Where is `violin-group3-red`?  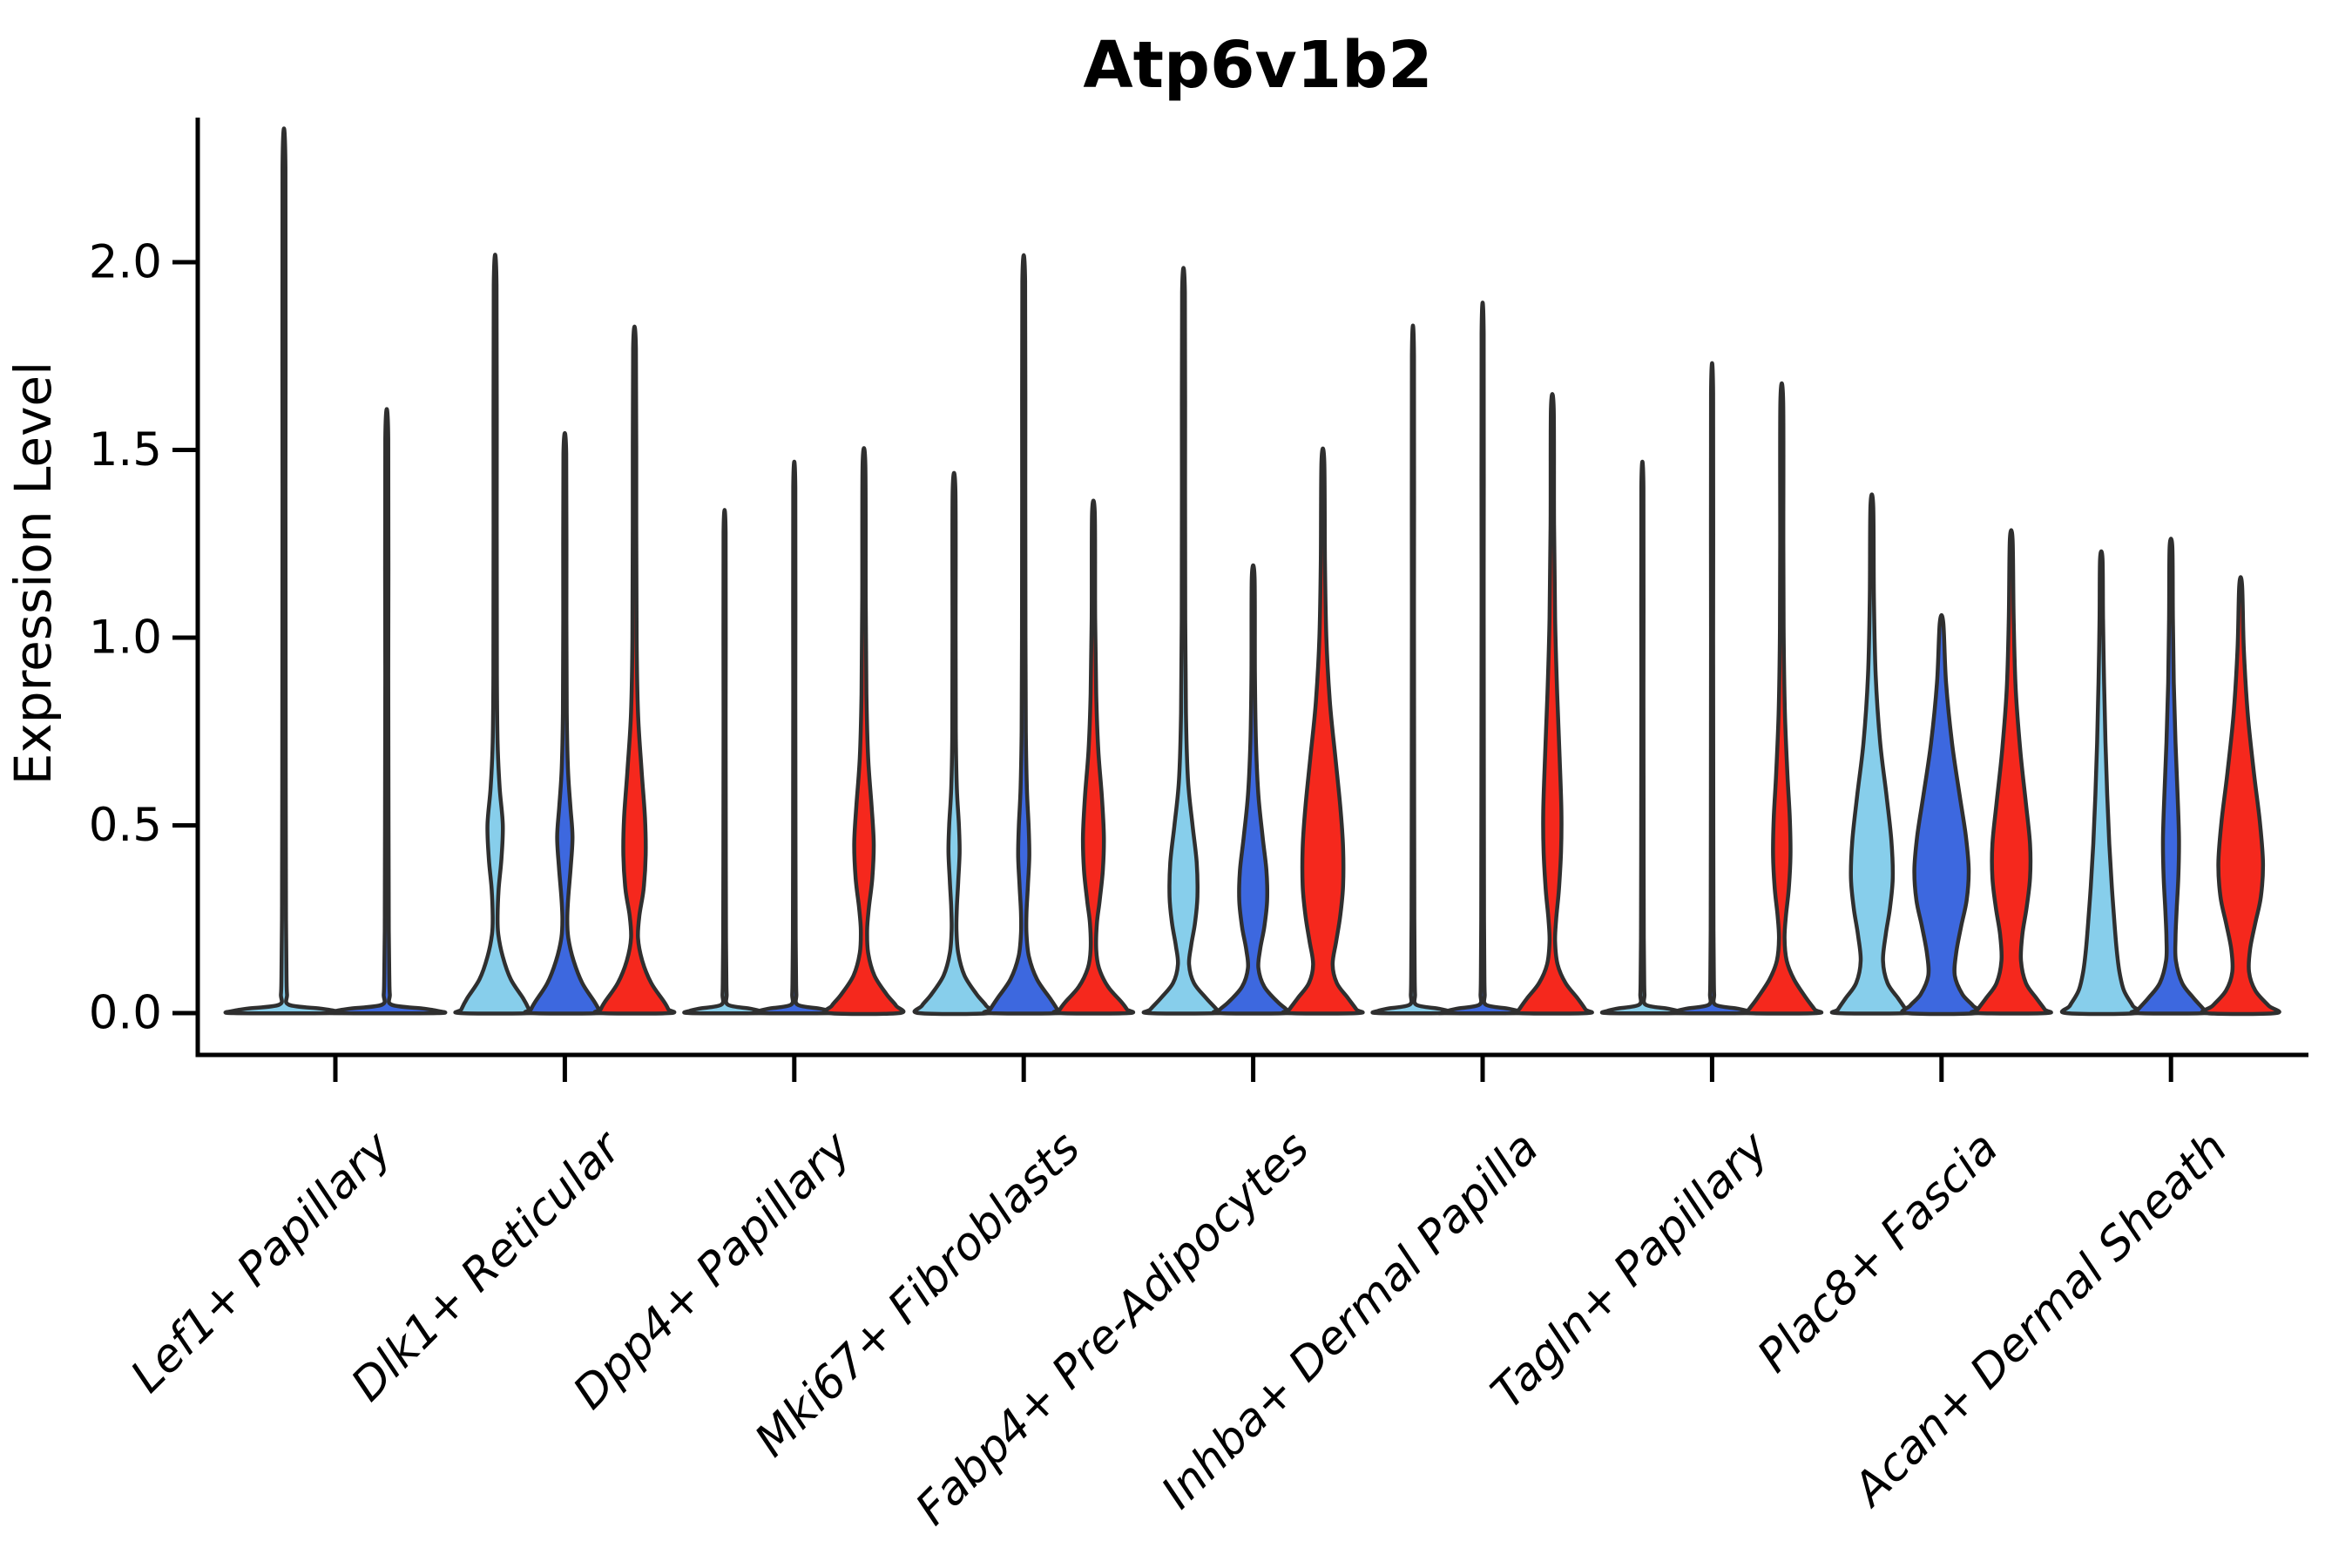
violin-group3-red is located at coordinates (864, 731).